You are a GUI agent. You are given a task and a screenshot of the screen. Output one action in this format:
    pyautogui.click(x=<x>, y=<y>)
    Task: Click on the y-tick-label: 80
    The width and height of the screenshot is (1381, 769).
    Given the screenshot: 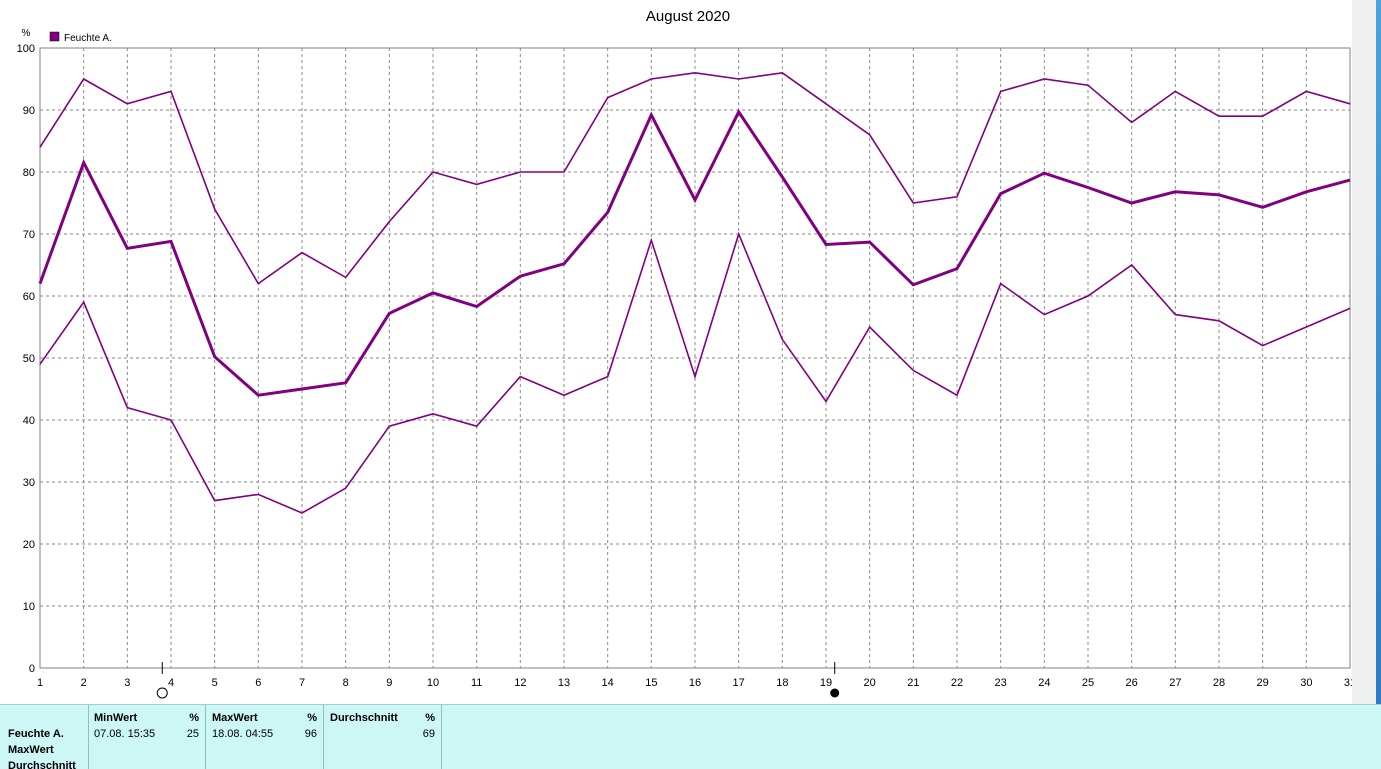 What is the action you would take?
    pyautogui.click(x=29, y=173)
    